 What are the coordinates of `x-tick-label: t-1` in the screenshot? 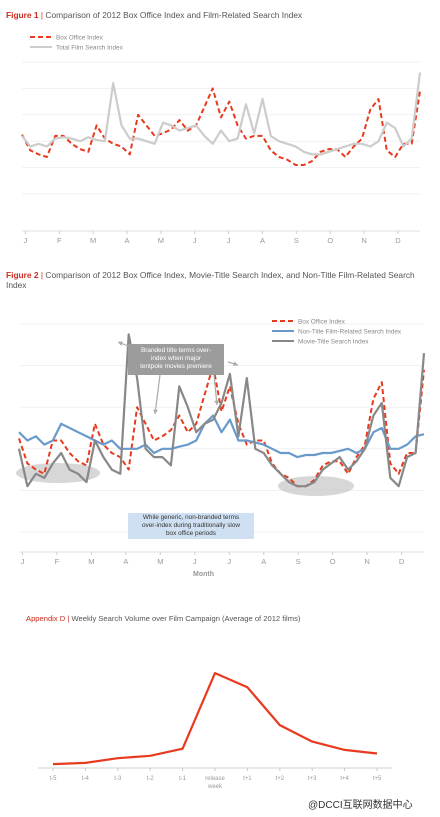 It's located at (183, 779).